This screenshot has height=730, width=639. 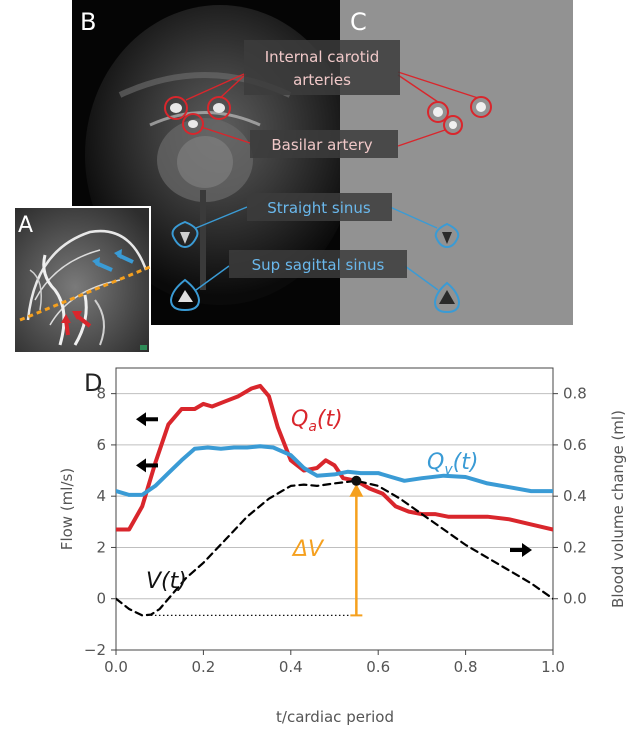 I want to click on internal-carotid-label-line2: arteries, so click(x=322, y=80).